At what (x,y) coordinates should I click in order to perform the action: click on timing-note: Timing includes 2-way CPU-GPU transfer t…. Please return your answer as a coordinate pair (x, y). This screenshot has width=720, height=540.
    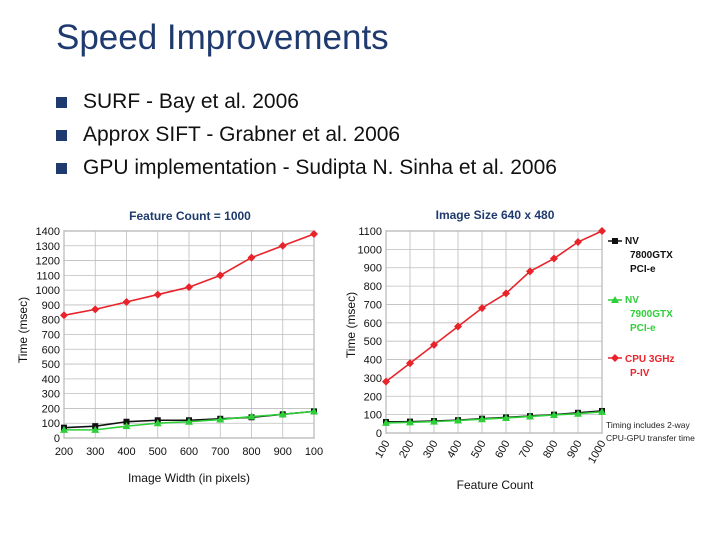
    Looking at the image, I should click on (650, 431).